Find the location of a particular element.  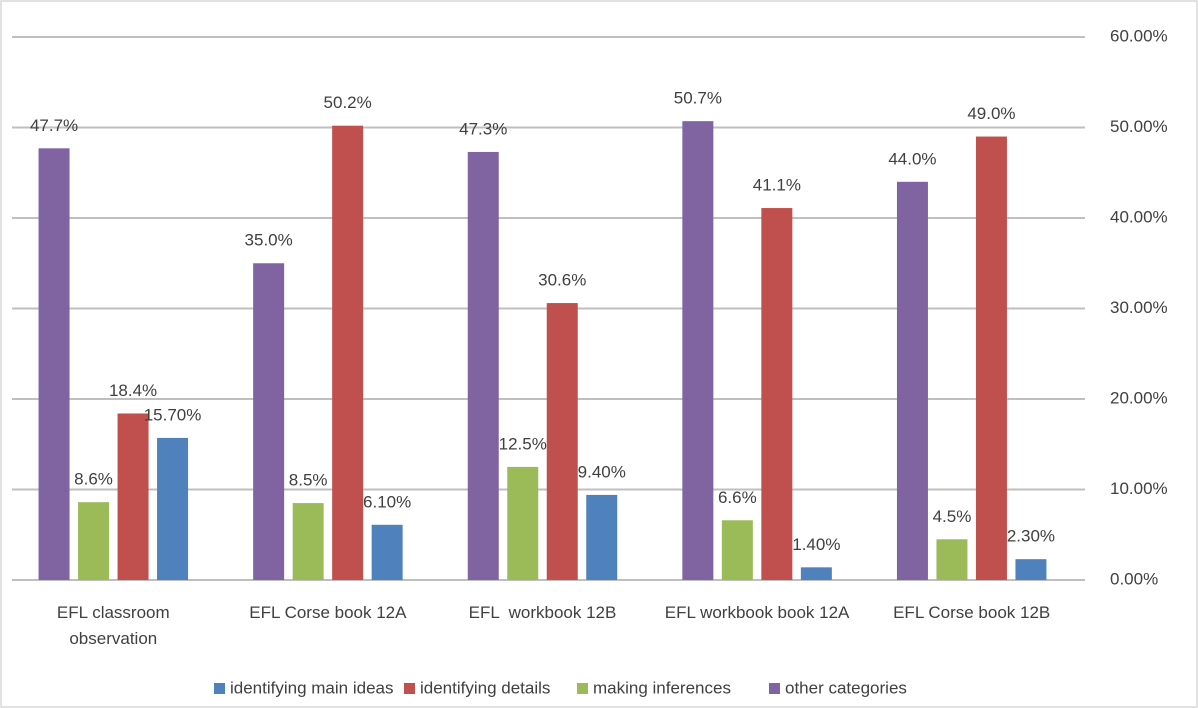

legend-label: other categories is located at coordinates (846, 687).